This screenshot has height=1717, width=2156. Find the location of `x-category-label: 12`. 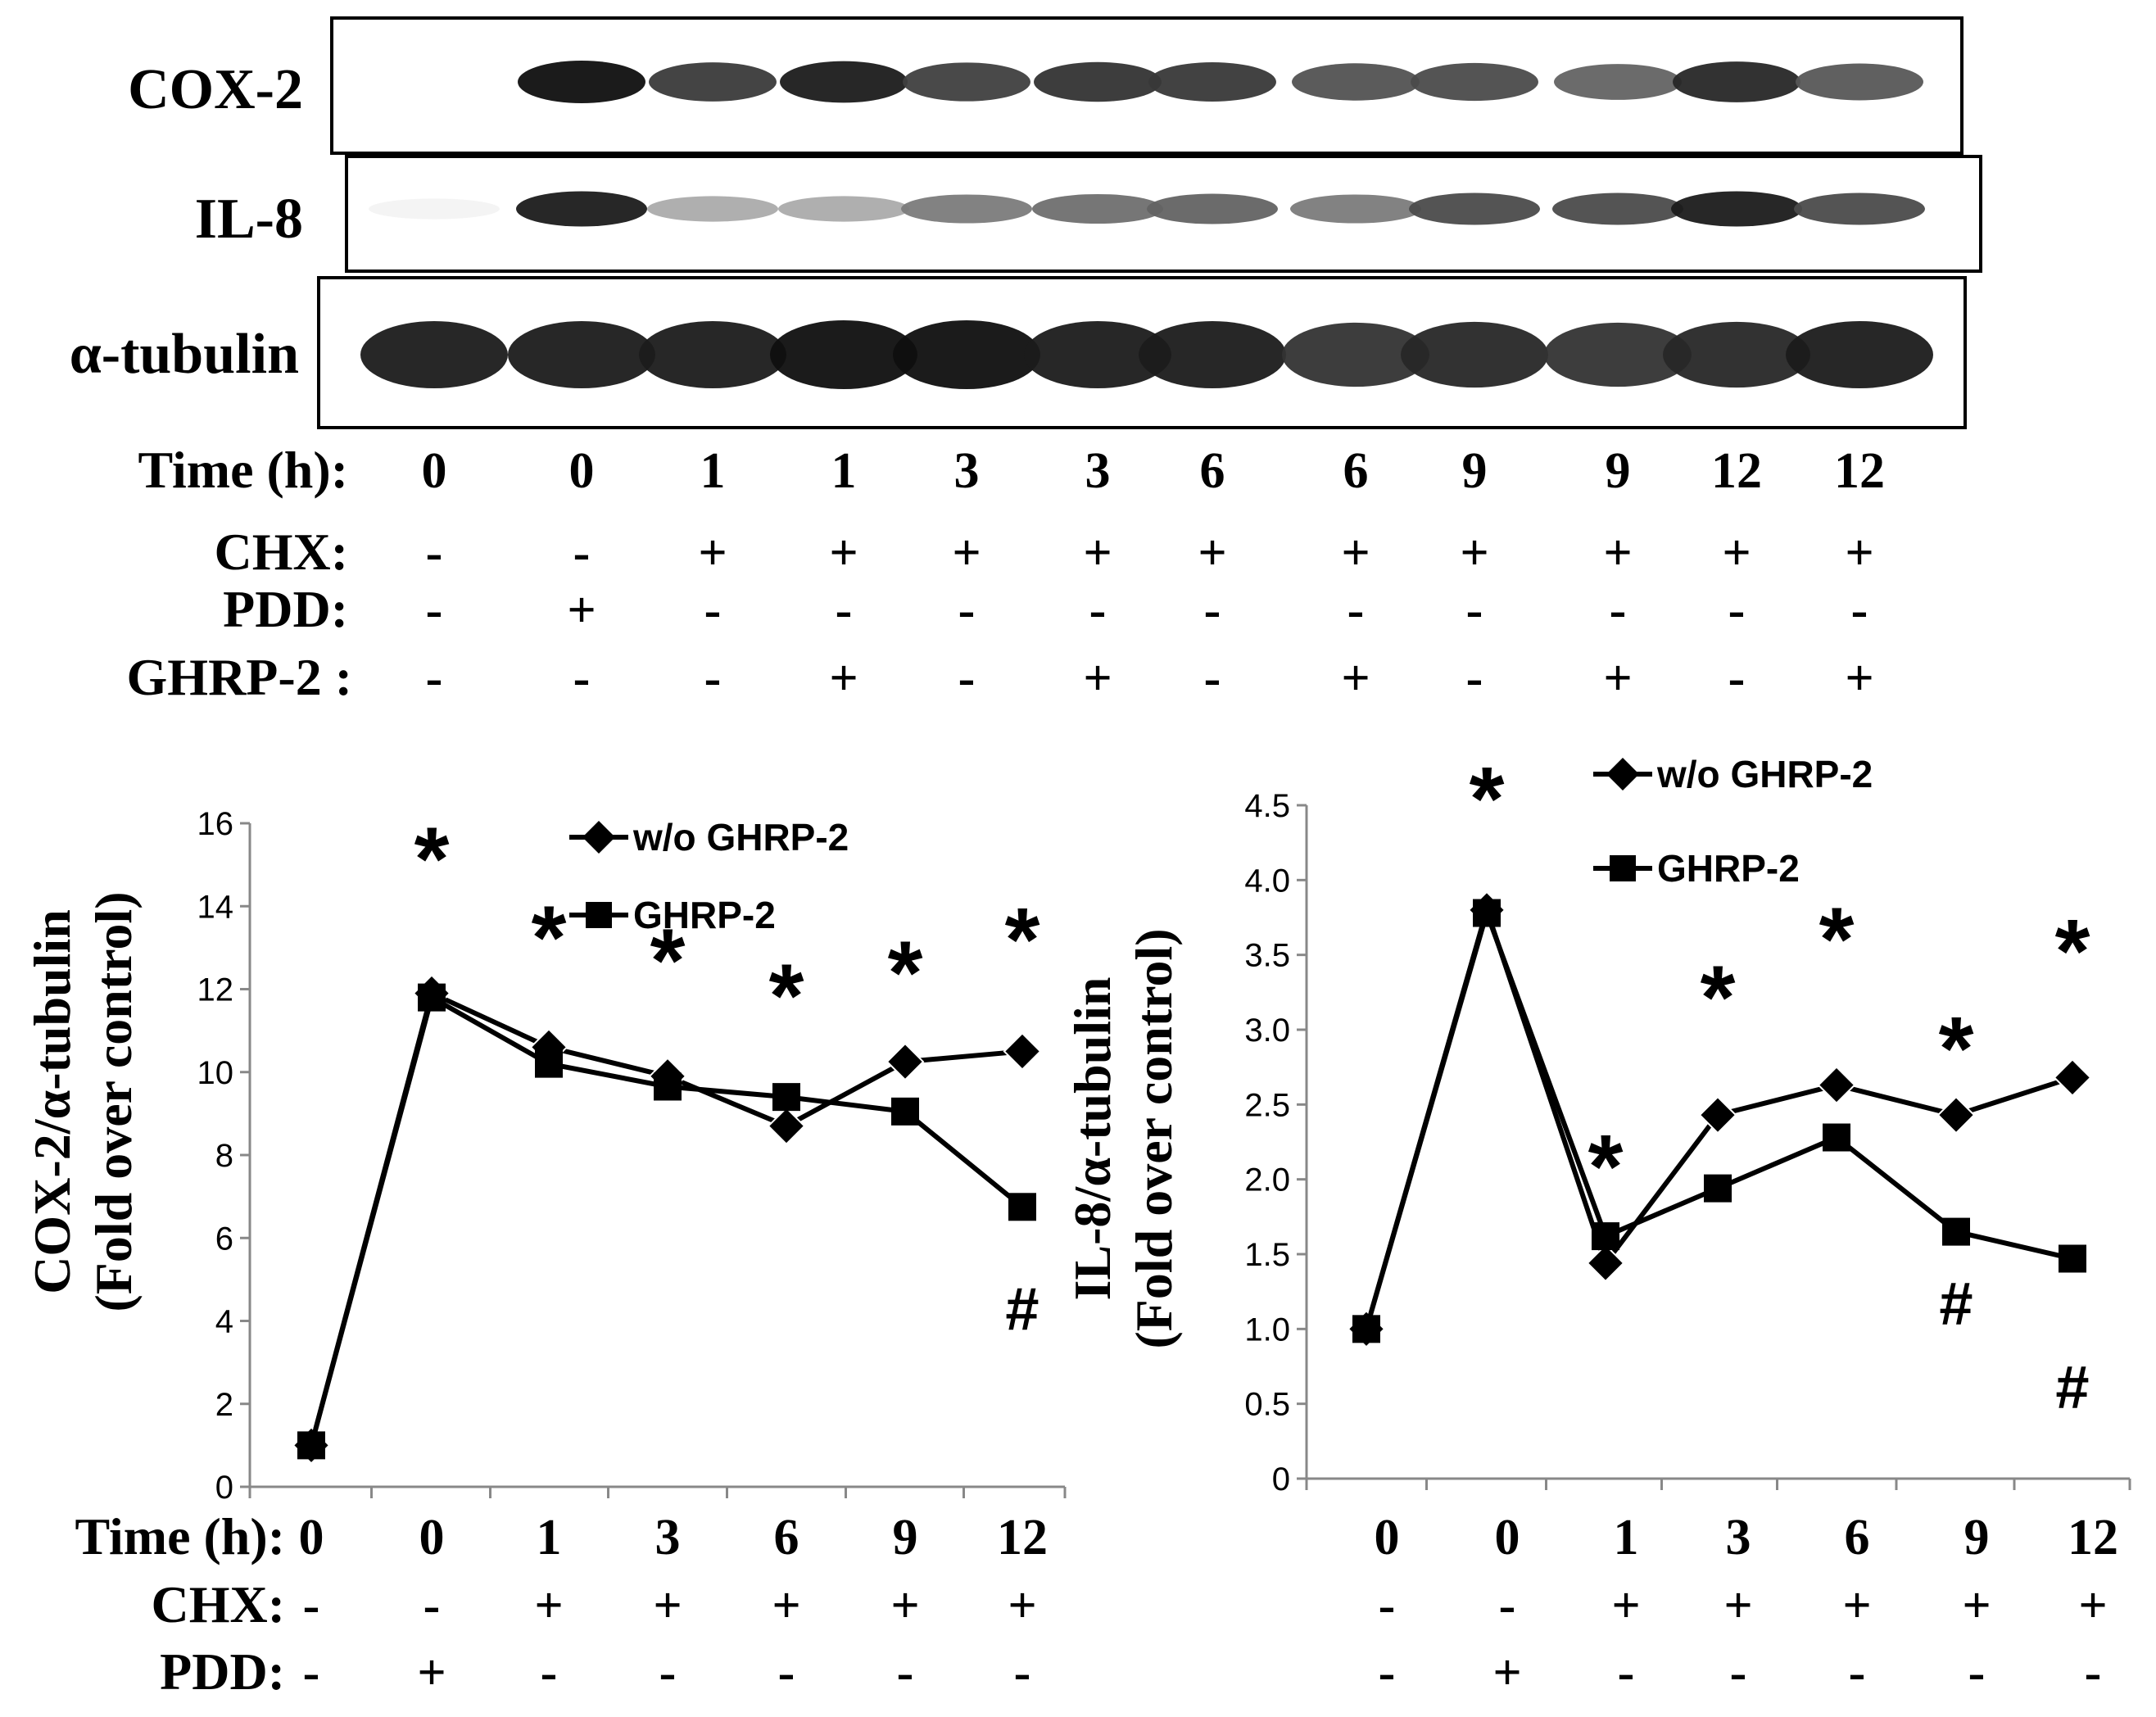

x-category-label: 12 is located at coordinates (2093, 1537).